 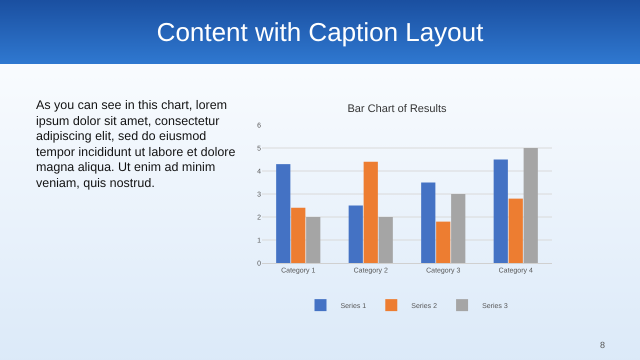 What do you see at coordinates (136, 144) in the screenshot?
I see `text: As you can see in this chart, lorem ipsum dolor sit amet, consectetur adipiscing elit, sed do eiusmod tempor incididunt ut labore et dolore magna aliqua. Ut enim ad minim veniam, quis nostrud.` at bounding box center [136, 144].